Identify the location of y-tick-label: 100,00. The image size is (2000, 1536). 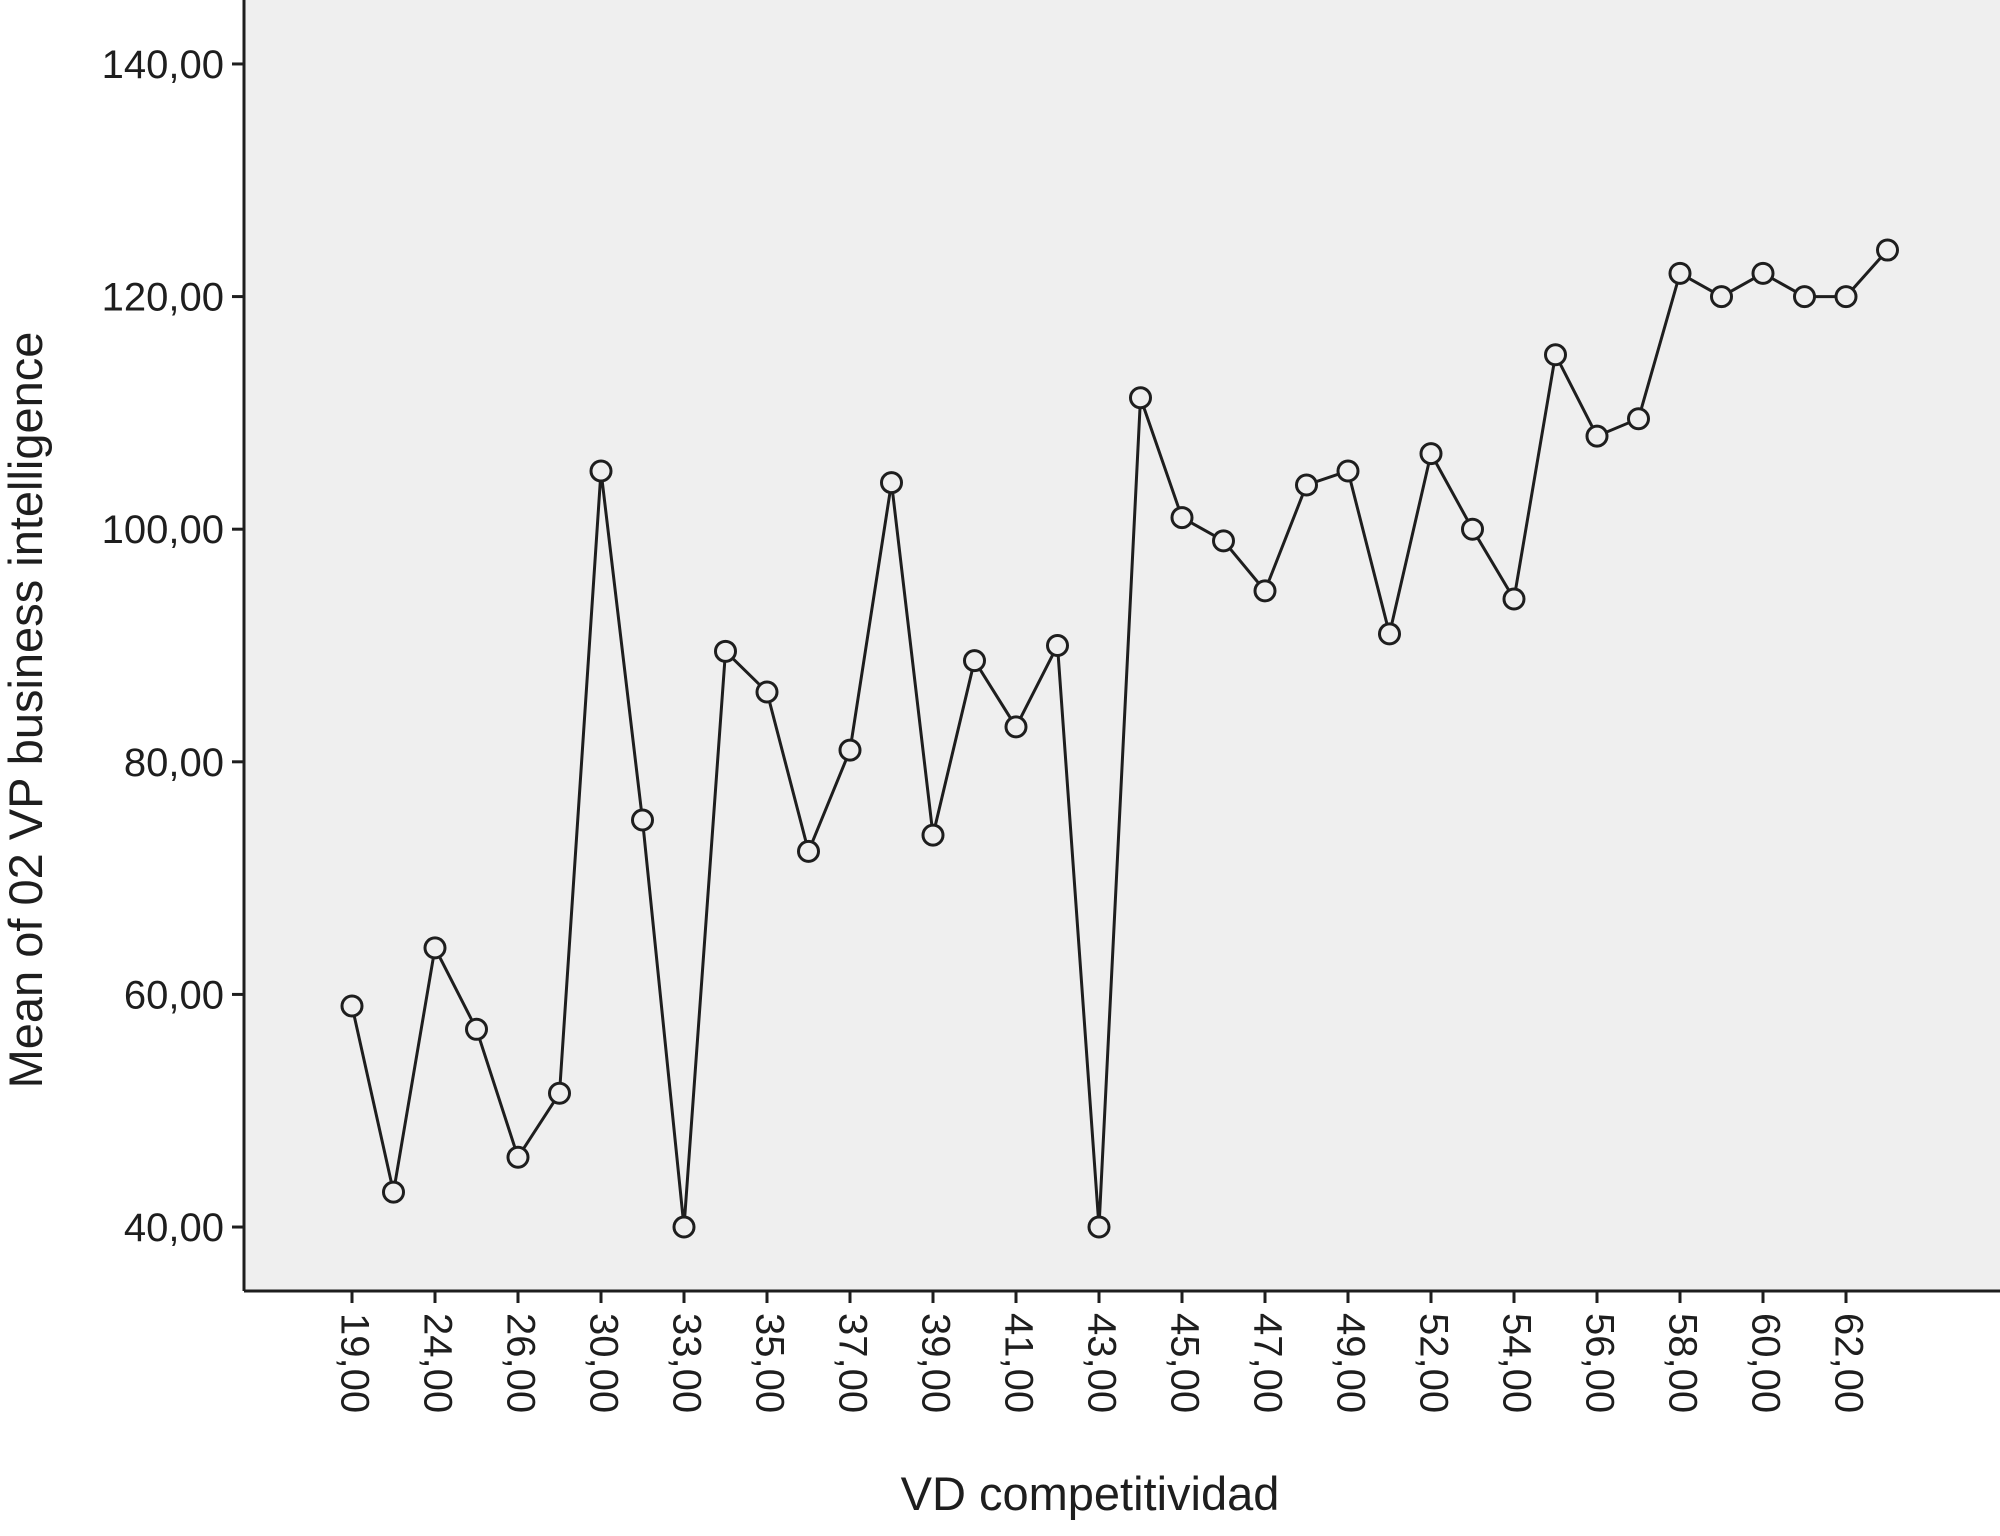
(163, 530).